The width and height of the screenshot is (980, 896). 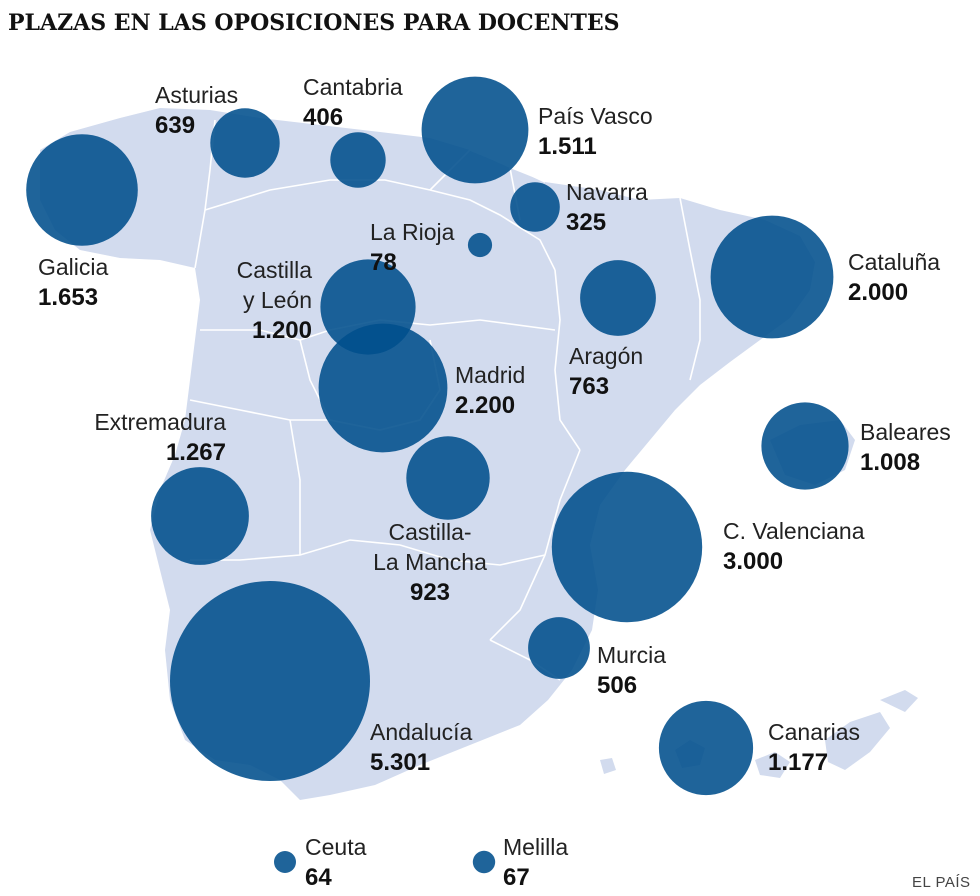 What do you see at coordinates (353, 87) in the screenshot?
I see `label-name-cantabria: Cantabria` at bounding box center [353, 87].